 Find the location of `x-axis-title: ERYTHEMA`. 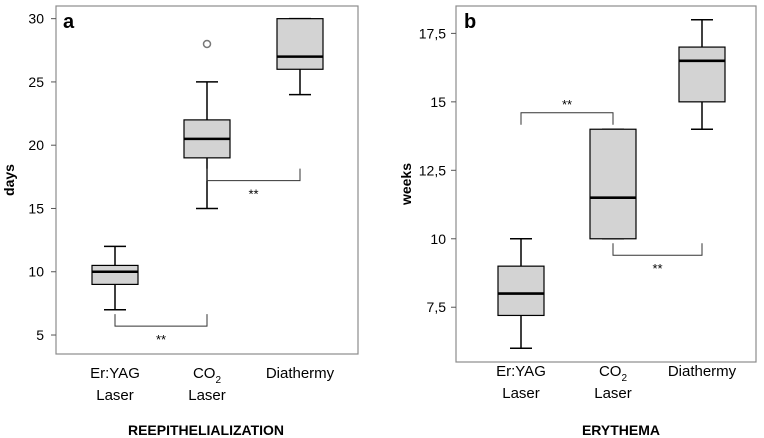

x-axis-title: ERYTHEMA is located at coordinates (621, 430).